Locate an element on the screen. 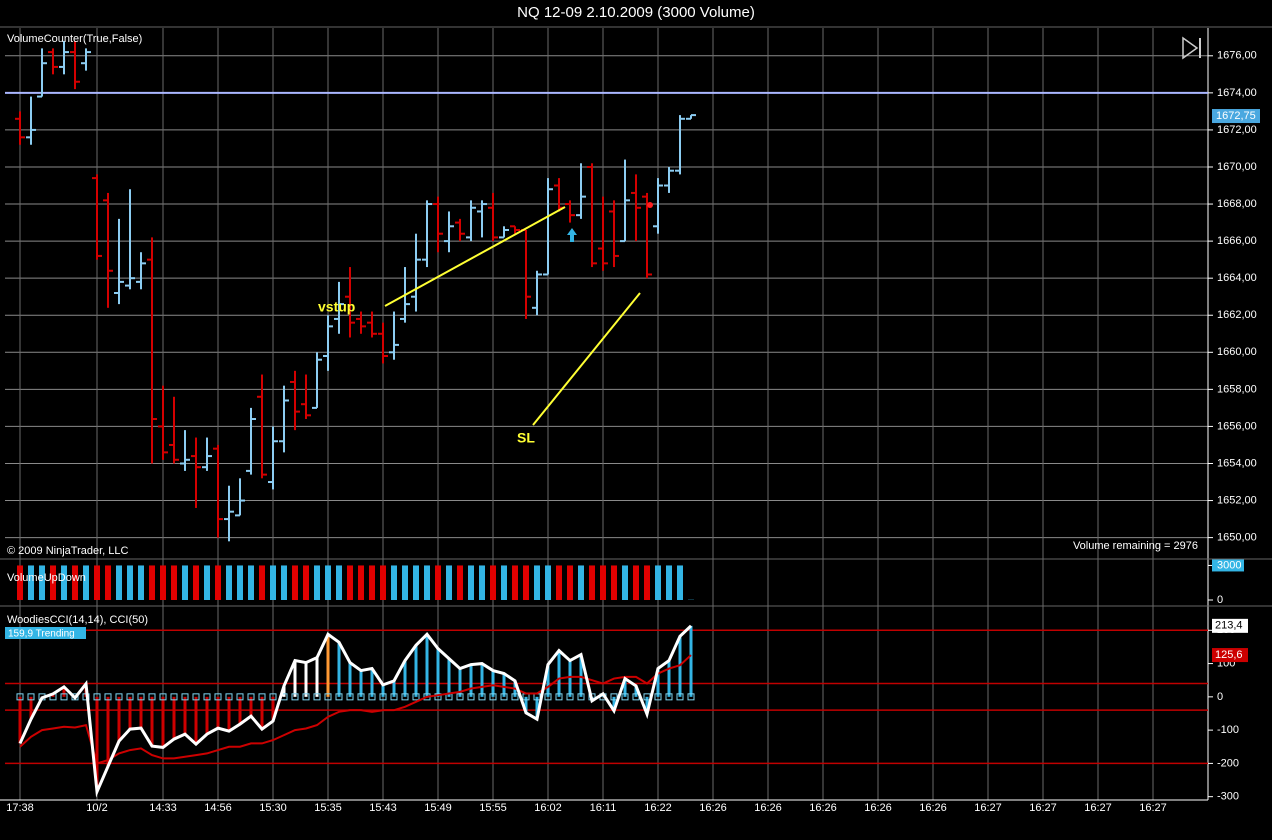  y-tick-label: 1666,00 is located at coordinates (1237, 241).